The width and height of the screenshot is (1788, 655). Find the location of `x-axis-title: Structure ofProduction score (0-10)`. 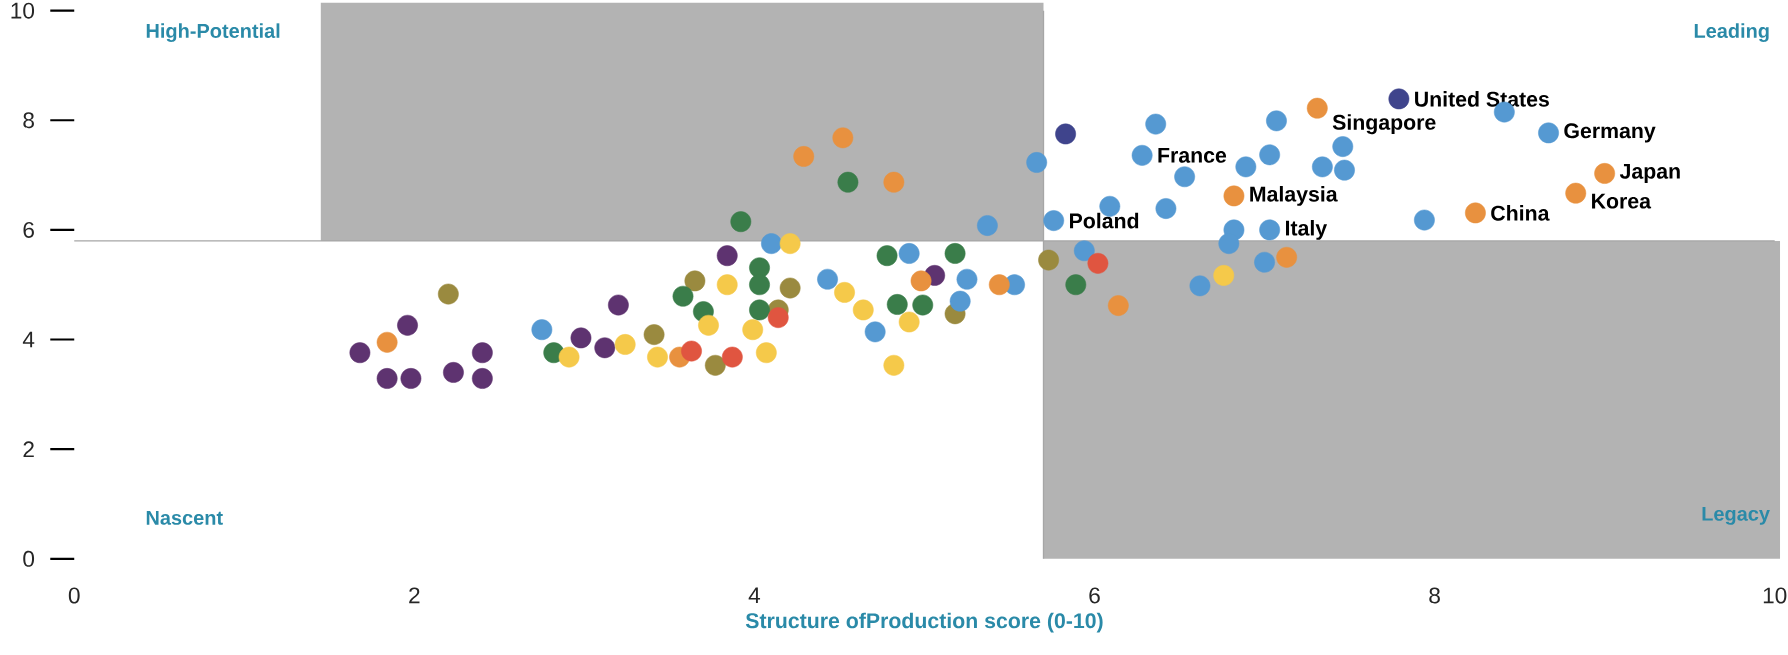

x-axis-title: Structure ofProduction score (0-10) is located at coordinates (924, 622).